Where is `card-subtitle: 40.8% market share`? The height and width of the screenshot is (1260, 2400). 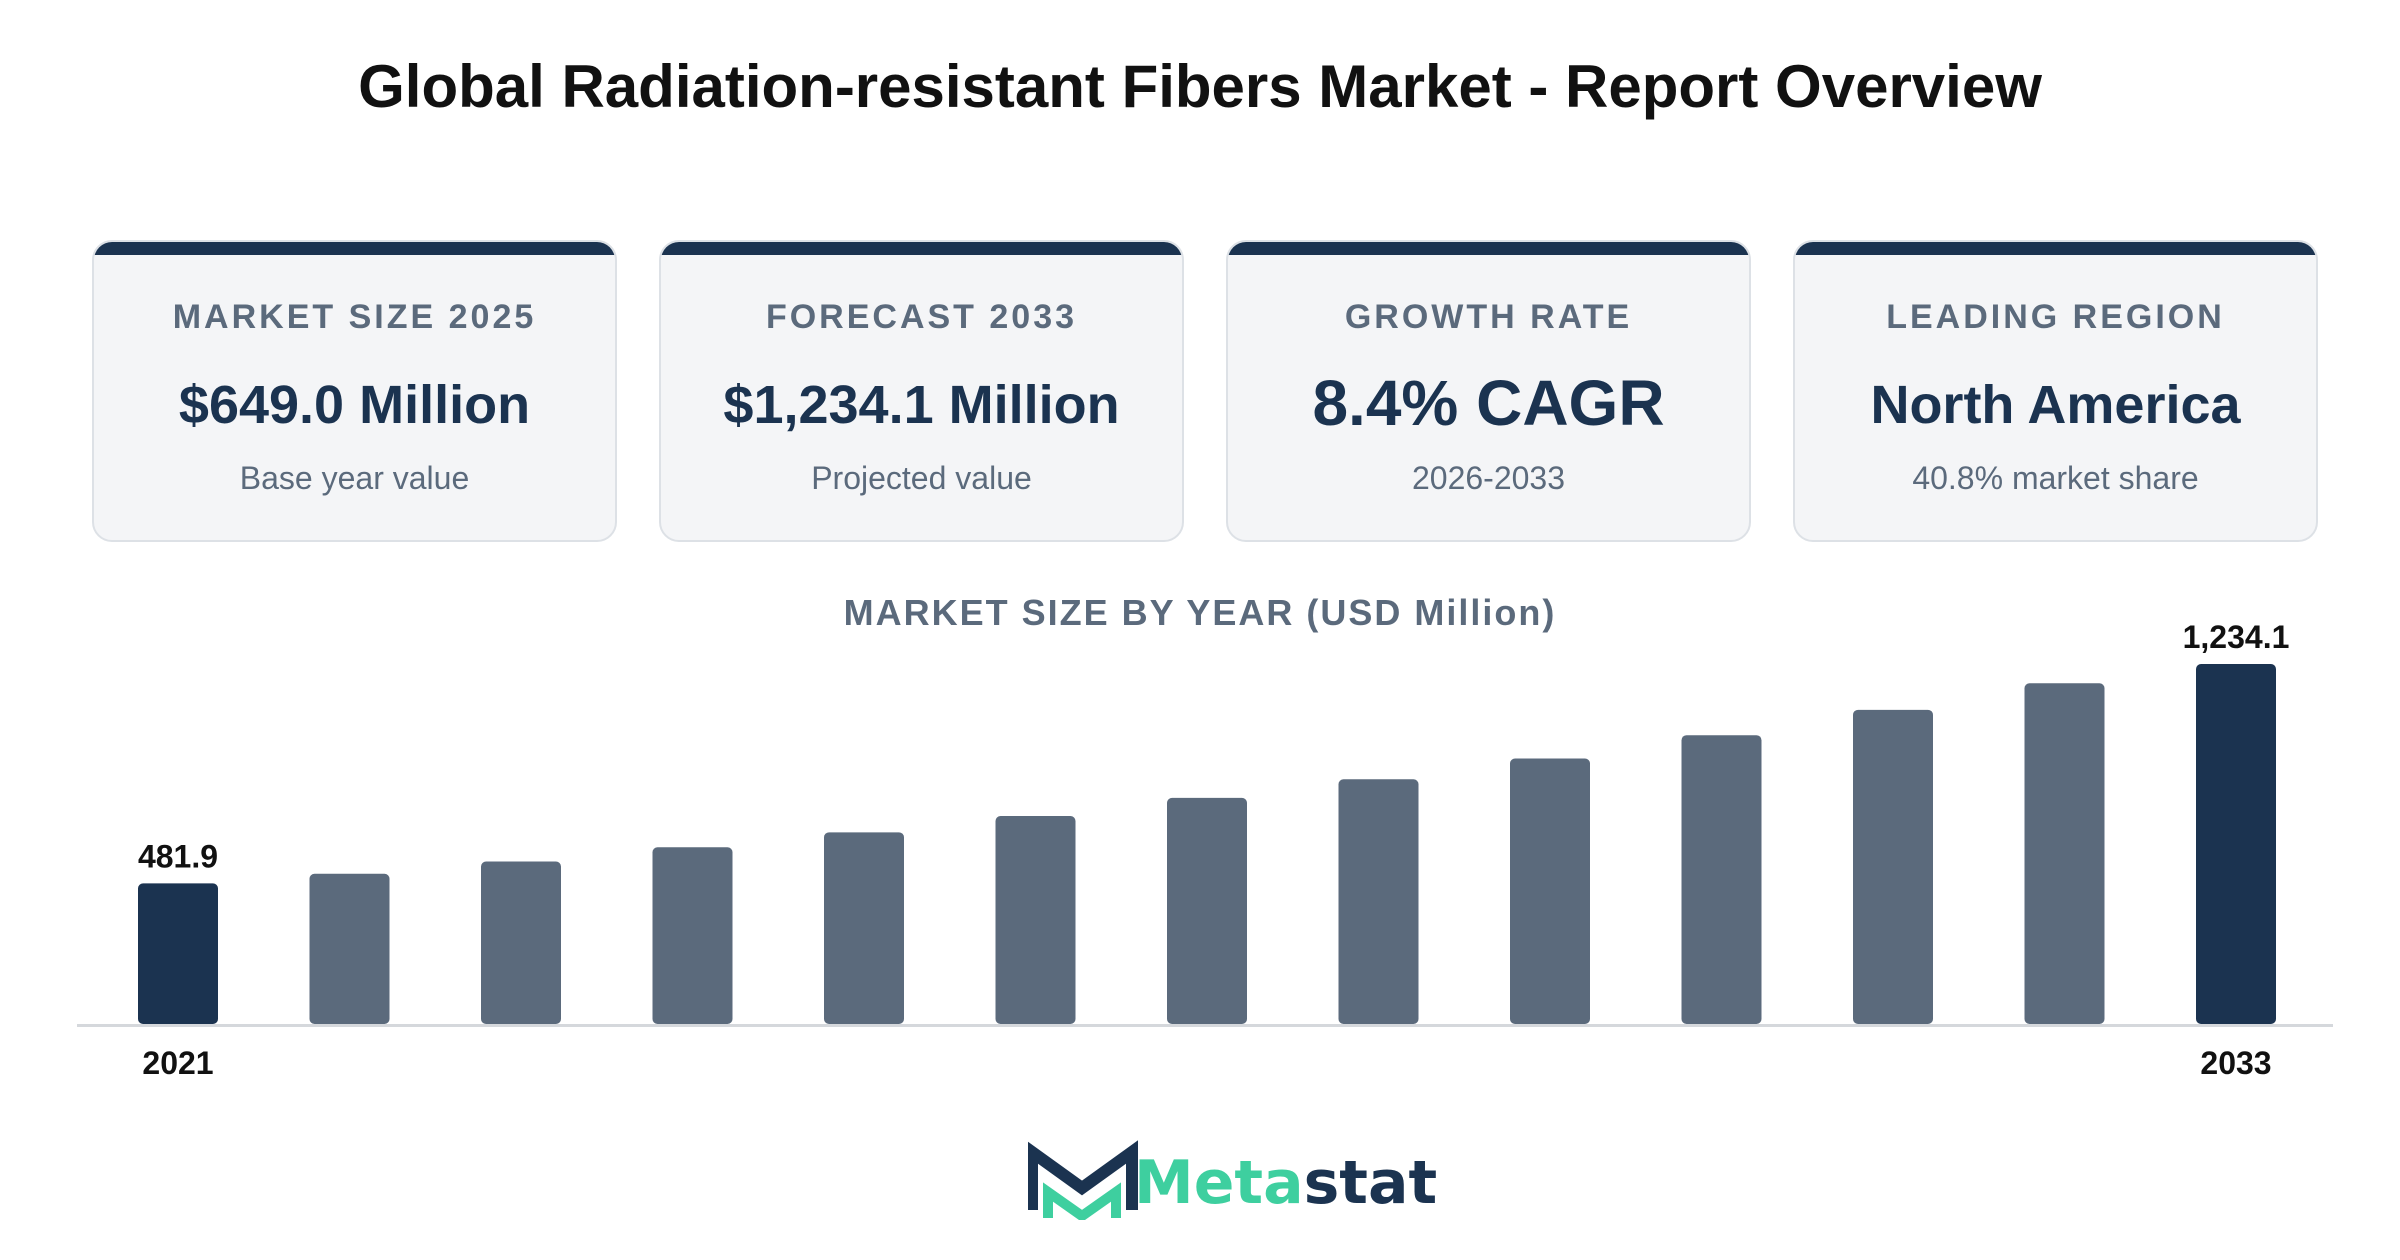
card-subtitle: 40.8% market share is located at coordinates (2055, 478).